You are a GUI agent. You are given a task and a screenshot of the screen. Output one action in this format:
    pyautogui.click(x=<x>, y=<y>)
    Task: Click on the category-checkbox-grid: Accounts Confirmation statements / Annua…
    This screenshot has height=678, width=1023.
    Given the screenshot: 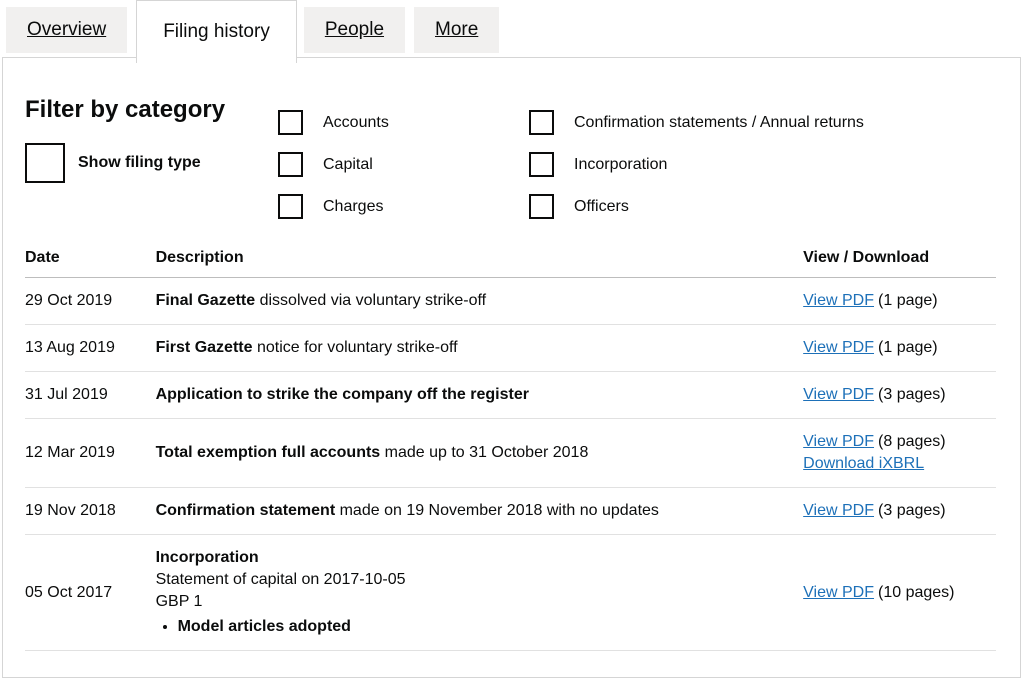 What is the action you would take?
    pyautogui.click(x=571, y=164)
    